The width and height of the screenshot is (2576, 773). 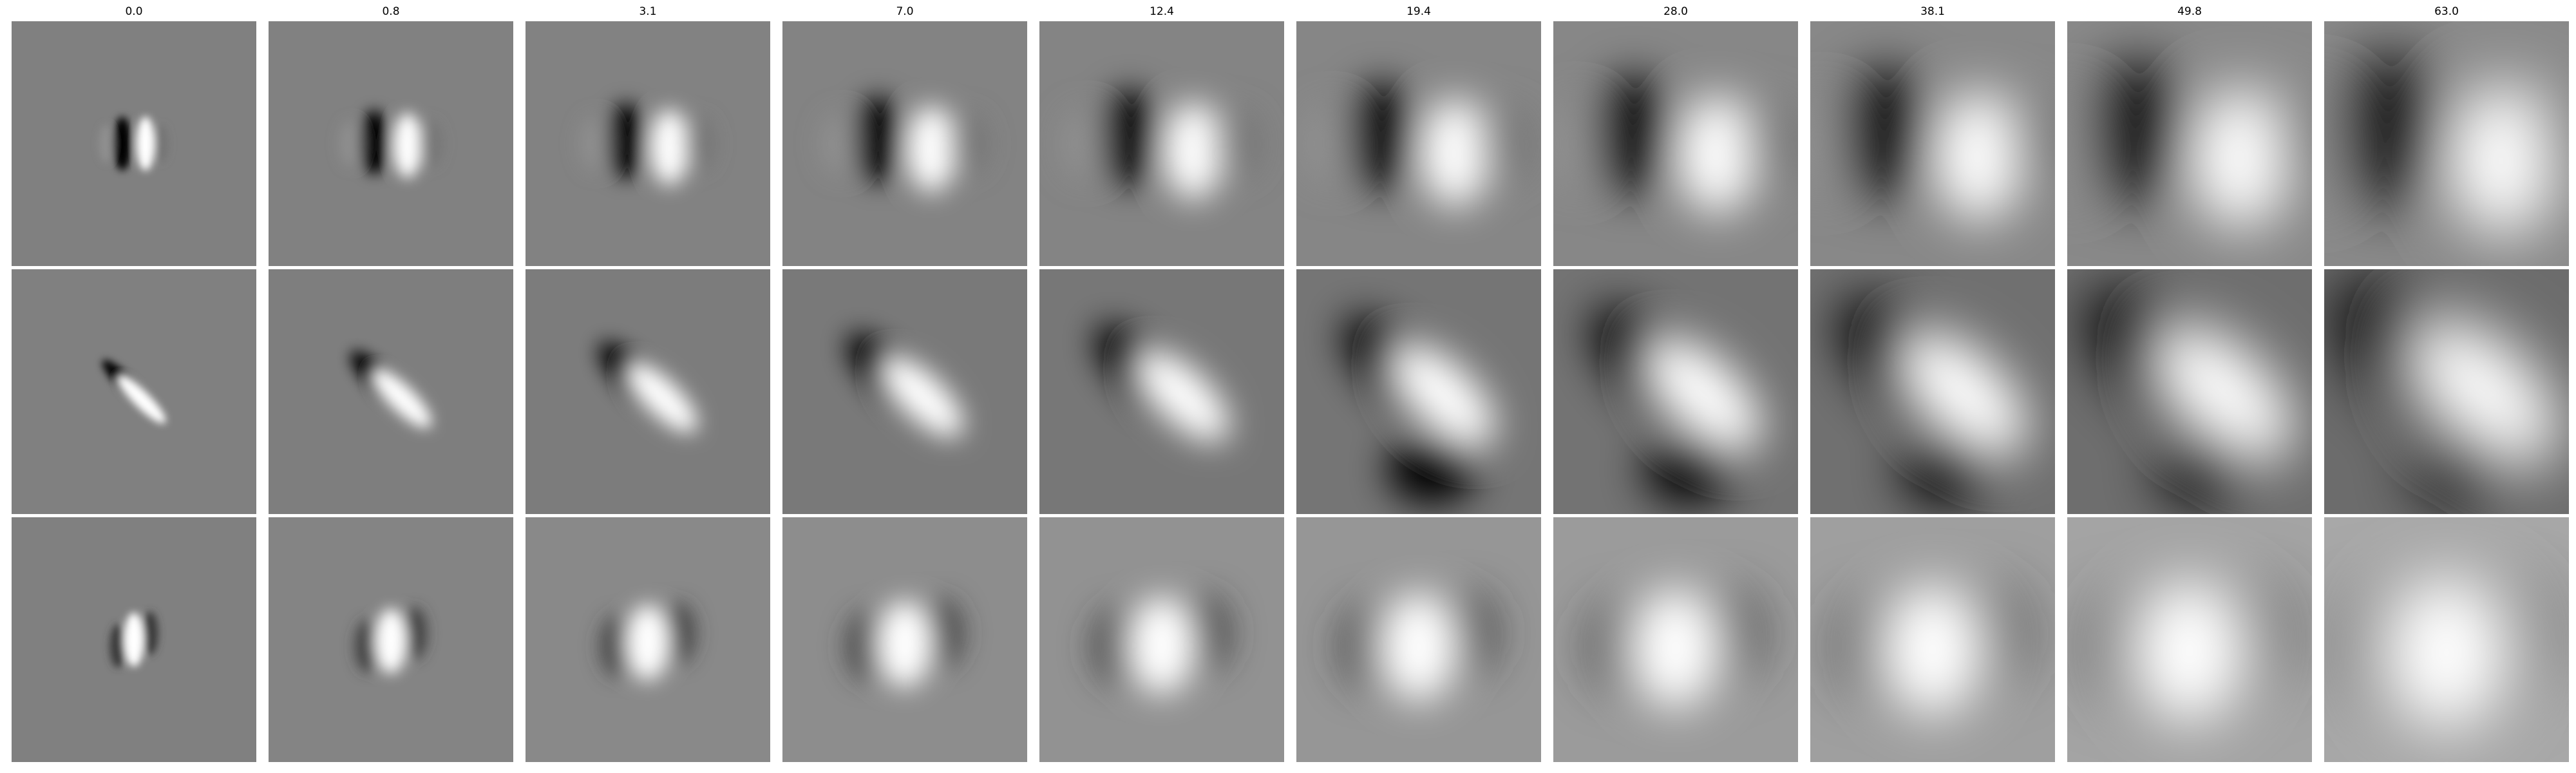 What do you see at coordinates (905, 11) in the screenshot?
I see `column-title: 7.0` at bounding box center [905, 11].